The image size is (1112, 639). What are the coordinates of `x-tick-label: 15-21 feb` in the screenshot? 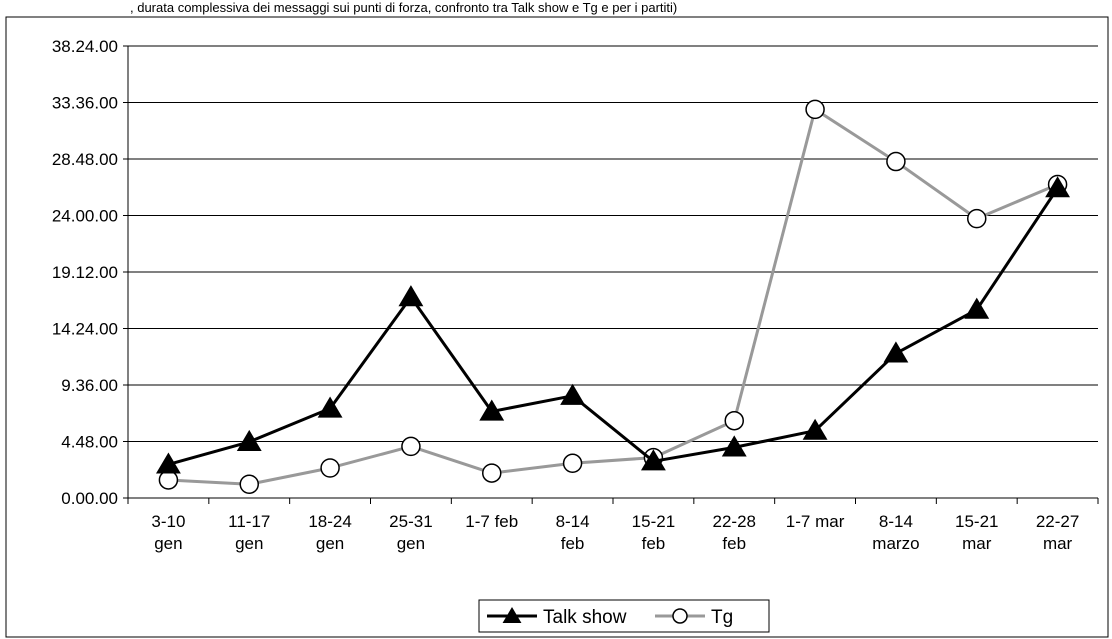 It's located at (653, 532).